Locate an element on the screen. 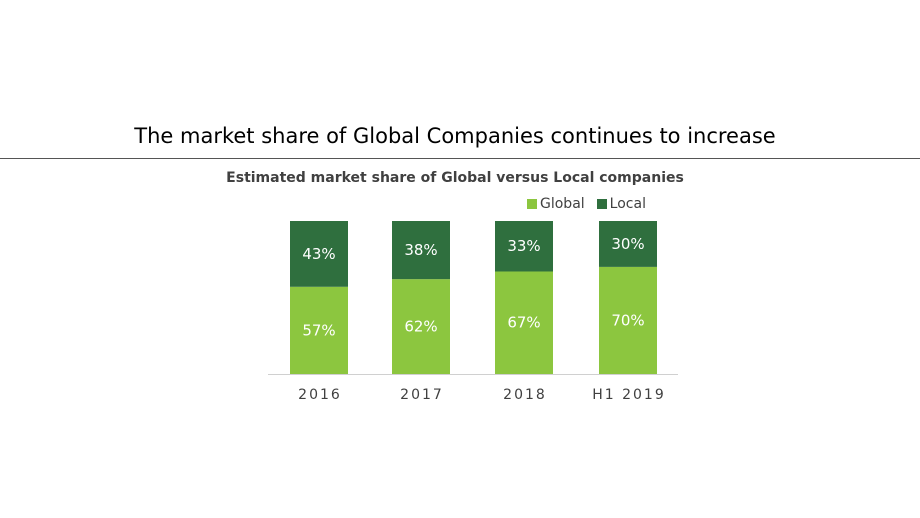 The width and height of the screenshot is (920, 518). data-label-global-1: 62% is located at coordinates (420, 327).